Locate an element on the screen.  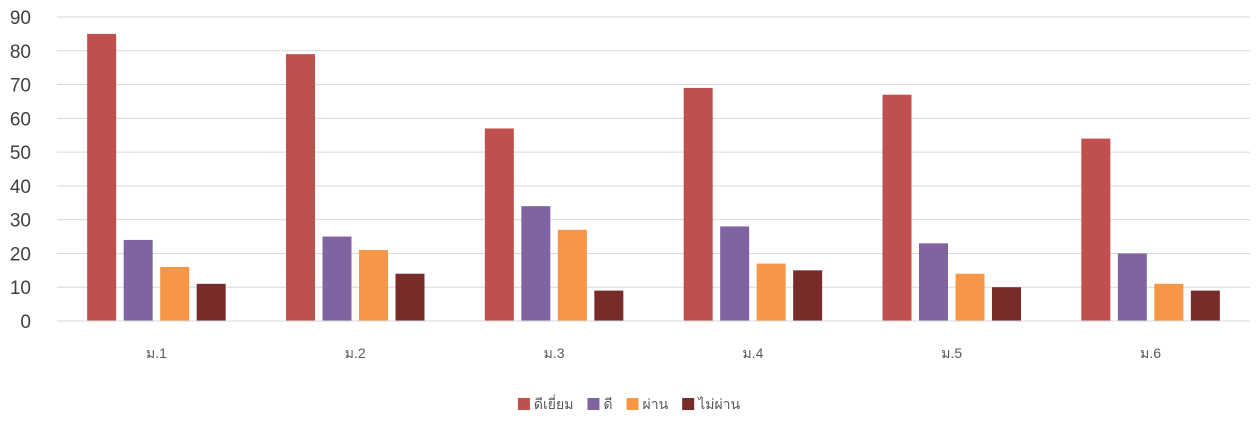
legend-label: ดี is located at coordinates (607, 404).